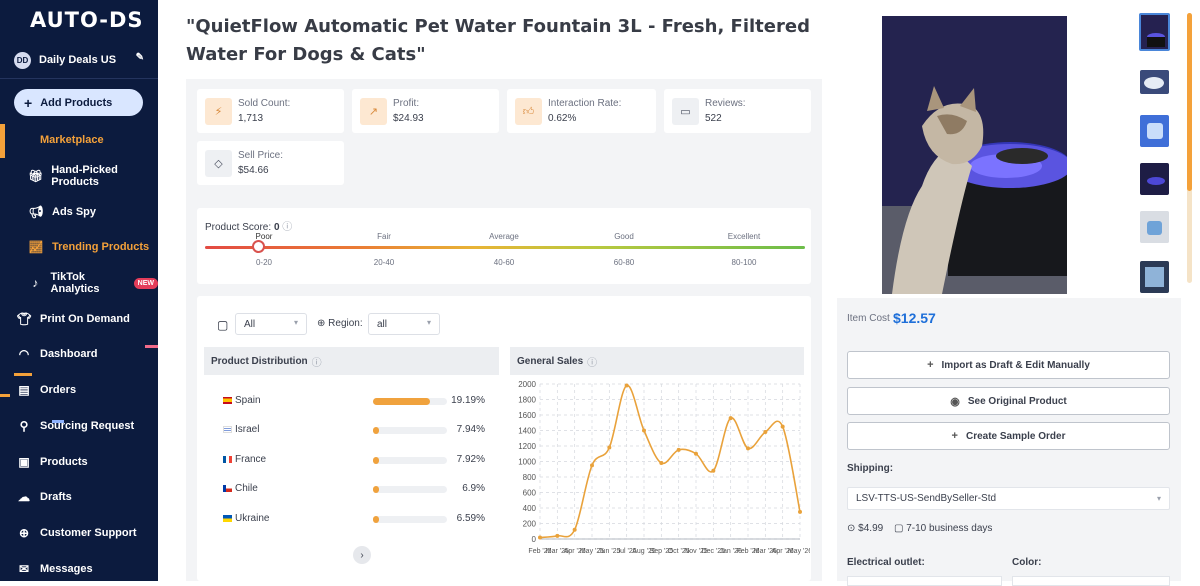 The height and width of the screenshot is (586, 1200). Describe the element at coordinates (527, 384) in the screenshot. I see `y-tick-label: 2000` at that location.